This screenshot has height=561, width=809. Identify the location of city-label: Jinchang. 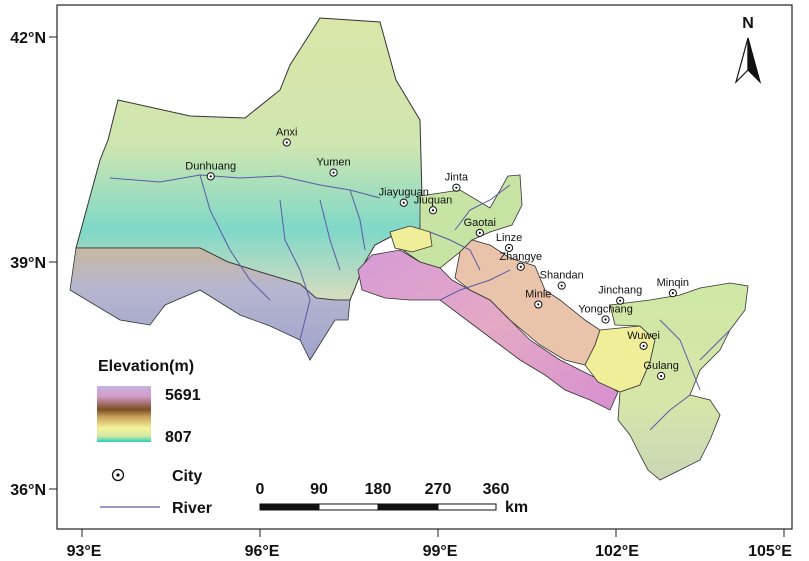
(620, 291).